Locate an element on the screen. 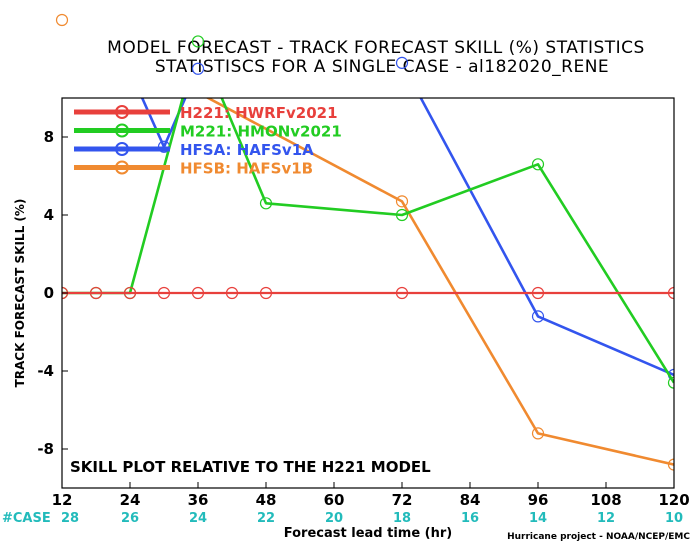  legend-label: H221: HWRFv2021 is located at coordinates (259, 113).